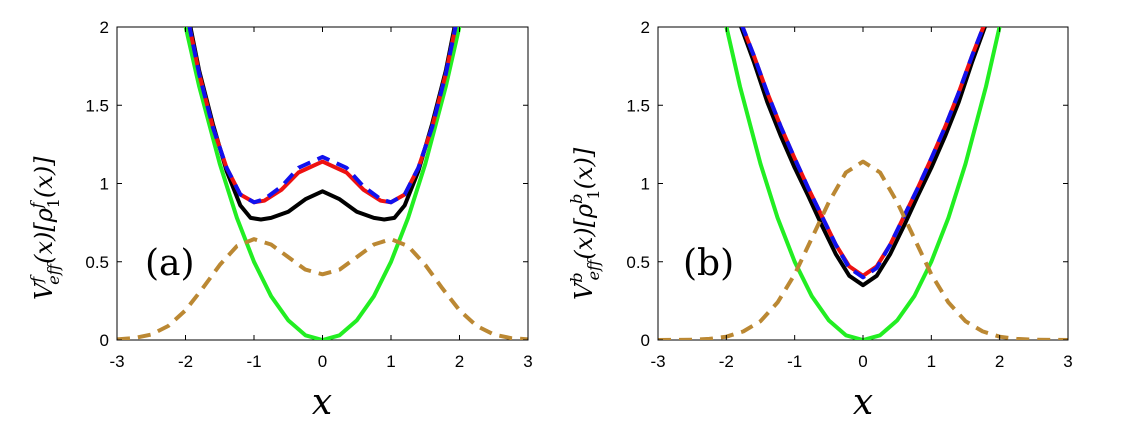 This screenshot has height=432, width=1123. I want to click on panel-a-ylabel: Vfeff(x)[ρf1(x)], so click(45, 228).